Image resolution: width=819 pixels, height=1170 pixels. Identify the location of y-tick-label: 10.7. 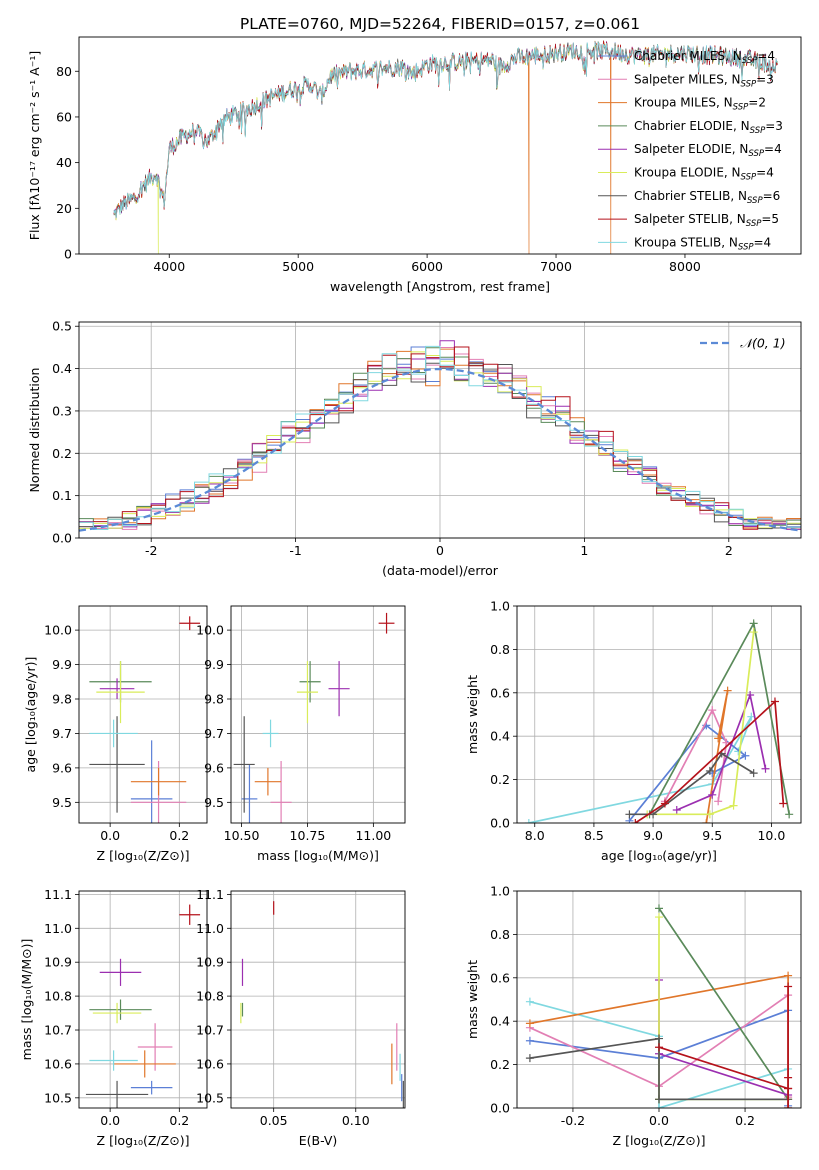
(58, 1030).